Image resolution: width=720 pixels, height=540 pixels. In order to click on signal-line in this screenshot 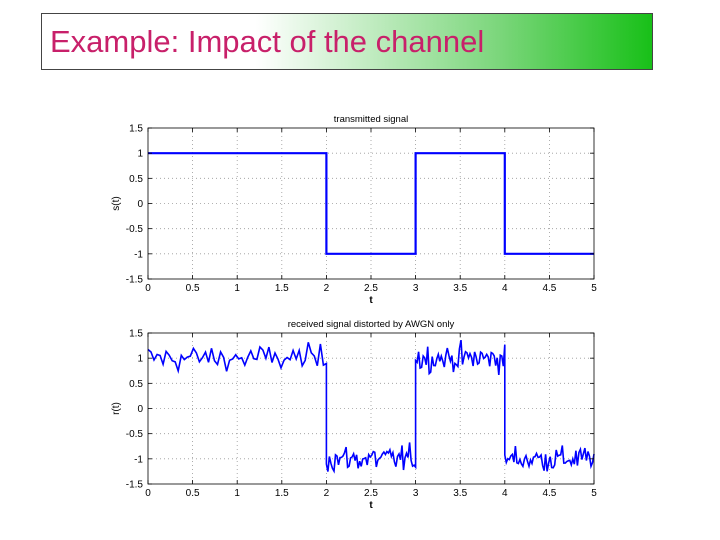, I will do `click(371, 203)`.